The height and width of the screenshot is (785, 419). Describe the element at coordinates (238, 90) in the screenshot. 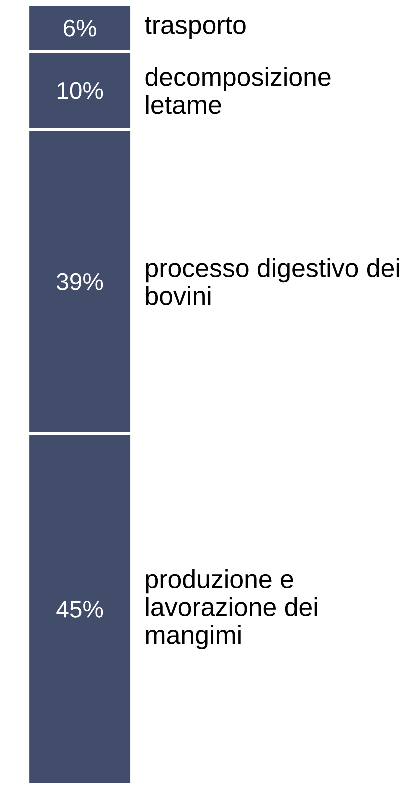

I see `series-label: decomposizione letame` at that location.